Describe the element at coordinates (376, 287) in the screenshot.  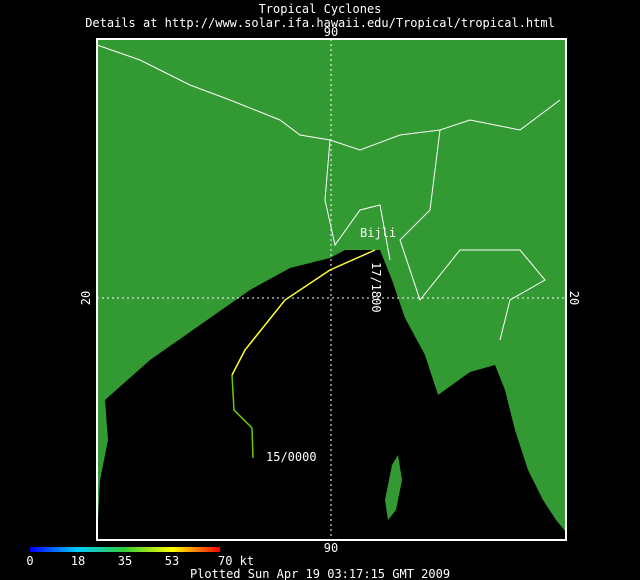
I see `track-label: 17/1800` at that location.